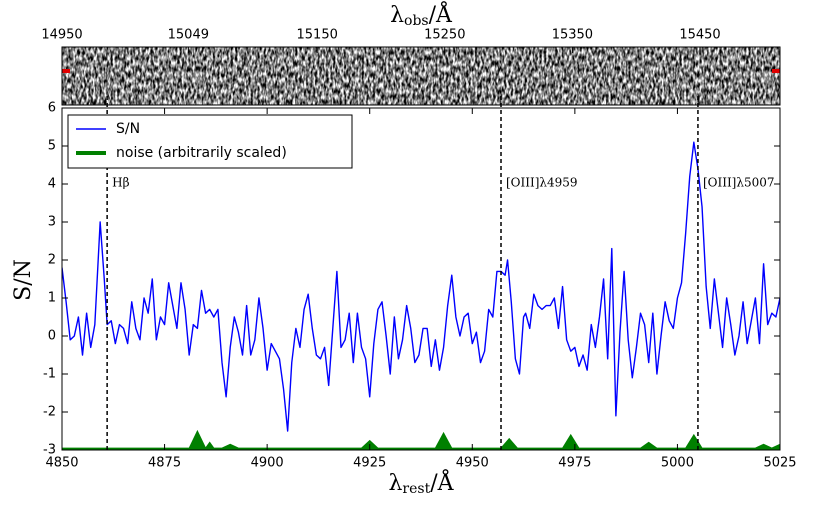 This screenshot has height=505, width=830. I want to click on legend-box, so click(210, 141).